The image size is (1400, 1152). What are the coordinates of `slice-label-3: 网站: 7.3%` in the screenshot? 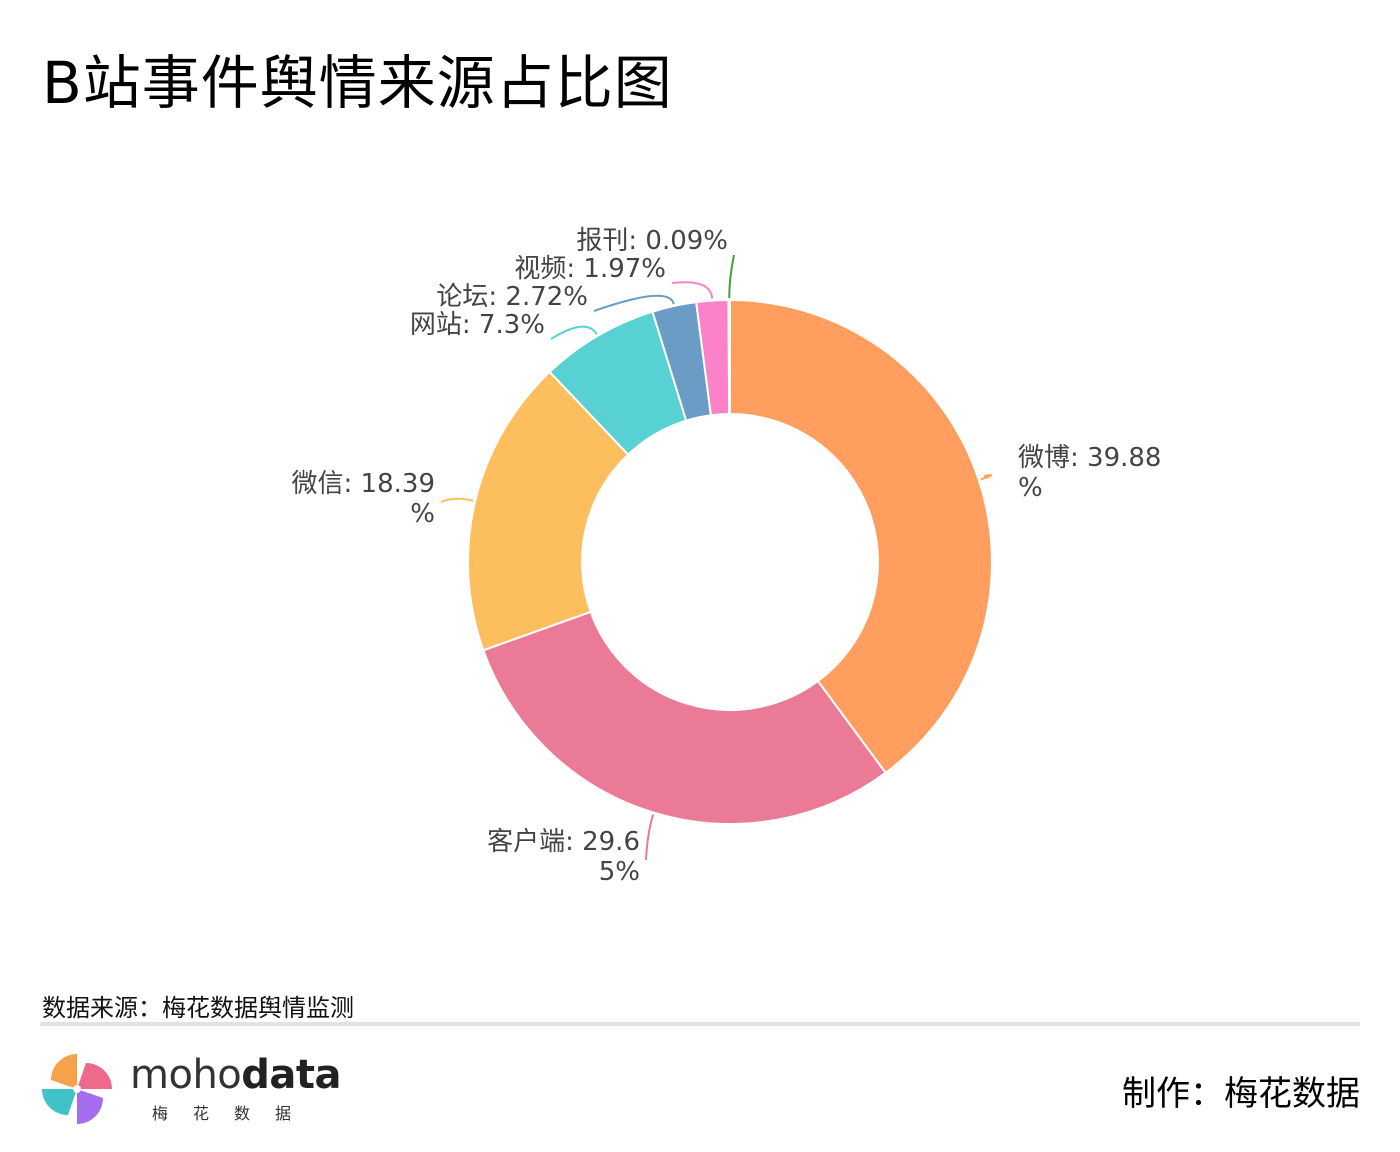 It's located at (477, 325).